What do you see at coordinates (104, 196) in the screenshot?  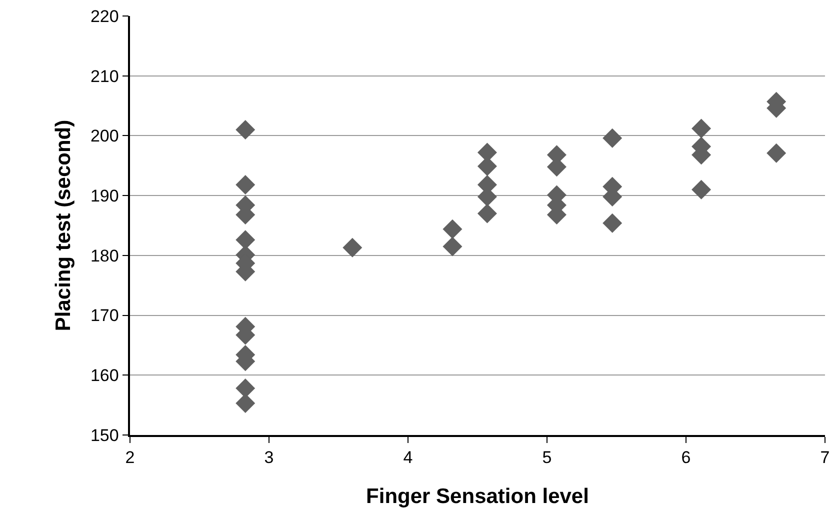 I see `y-tick-label: 190` at bounding box center [104, 196].